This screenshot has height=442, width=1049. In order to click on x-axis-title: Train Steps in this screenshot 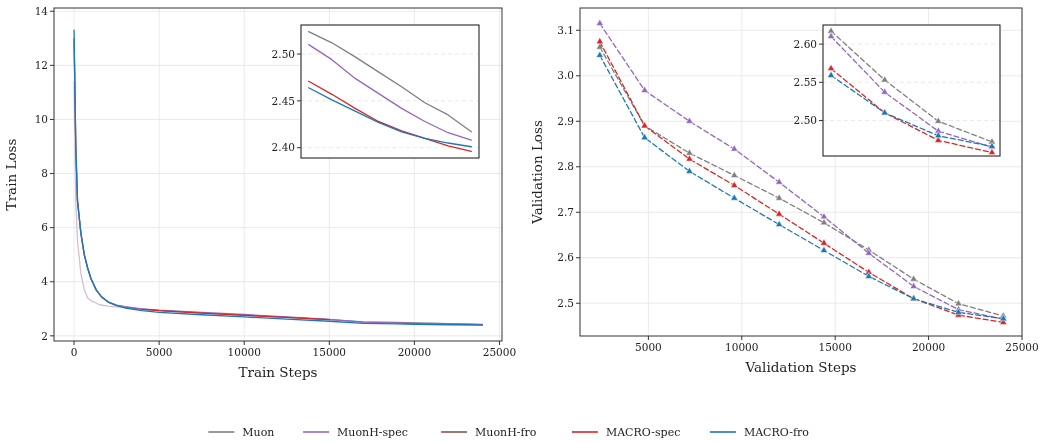, I will do `click(278, 372)`.